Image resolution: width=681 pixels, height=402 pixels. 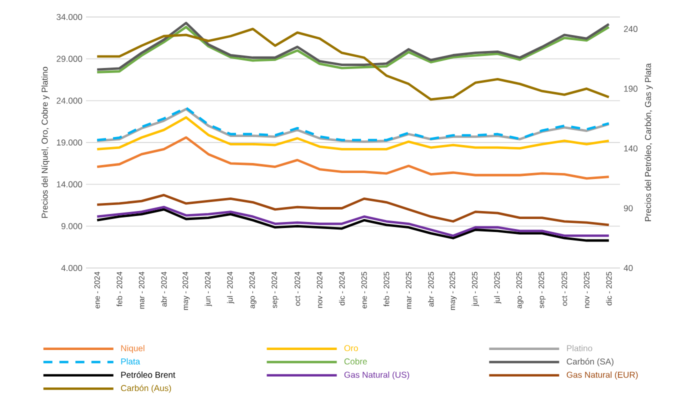 I want to click on y-tick-label: 14.000, so click(x=69, y=184).